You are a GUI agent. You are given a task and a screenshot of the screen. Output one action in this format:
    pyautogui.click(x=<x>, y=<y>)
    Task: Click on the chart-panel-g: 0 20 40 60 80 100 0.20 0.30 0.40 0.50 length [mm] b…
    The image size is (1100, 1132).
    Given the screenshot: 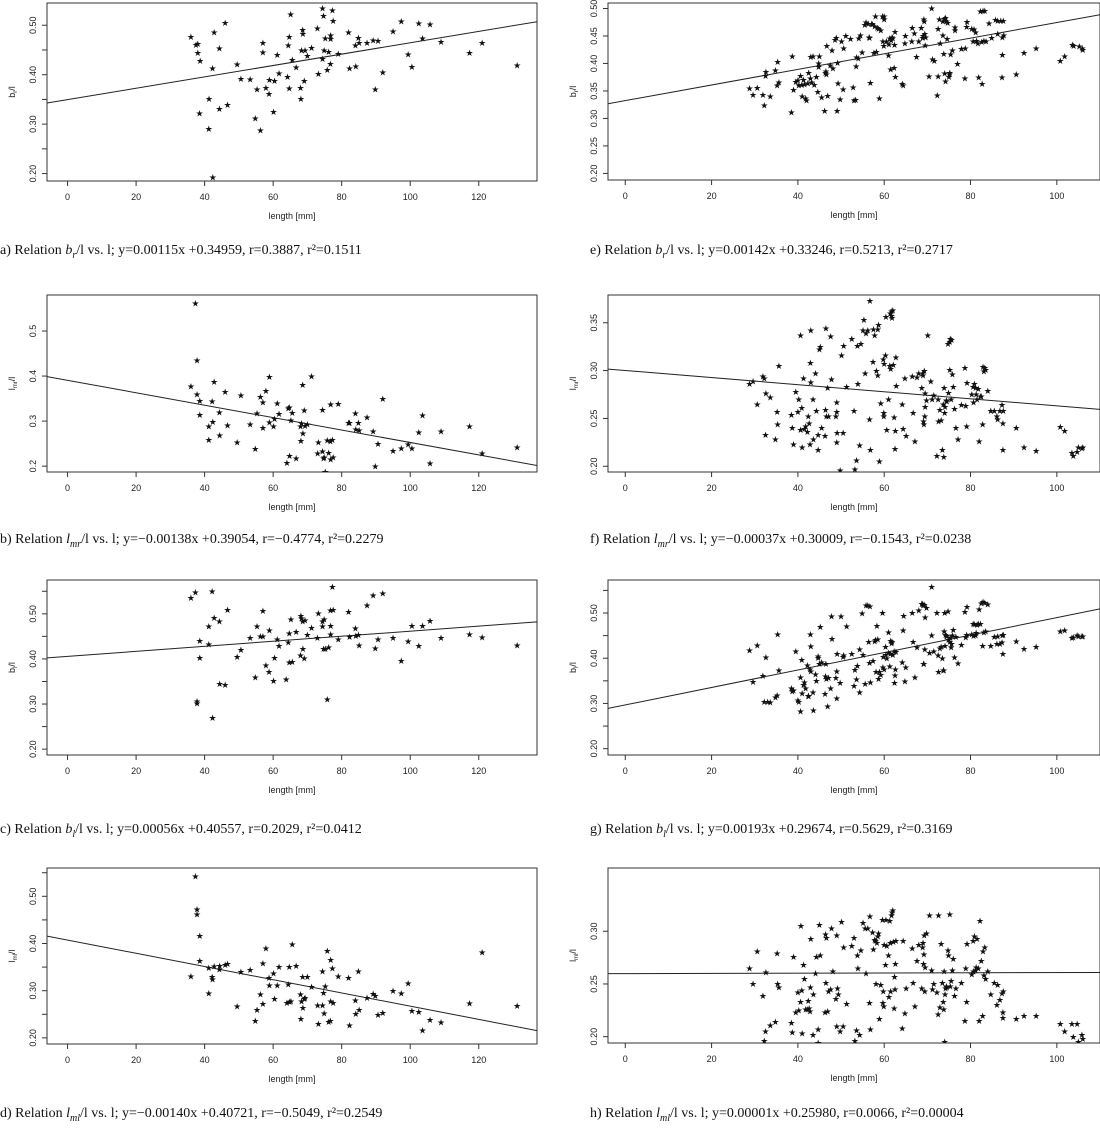 What is the action you would take?
    pyautogui.click(x=825, y=701)
    